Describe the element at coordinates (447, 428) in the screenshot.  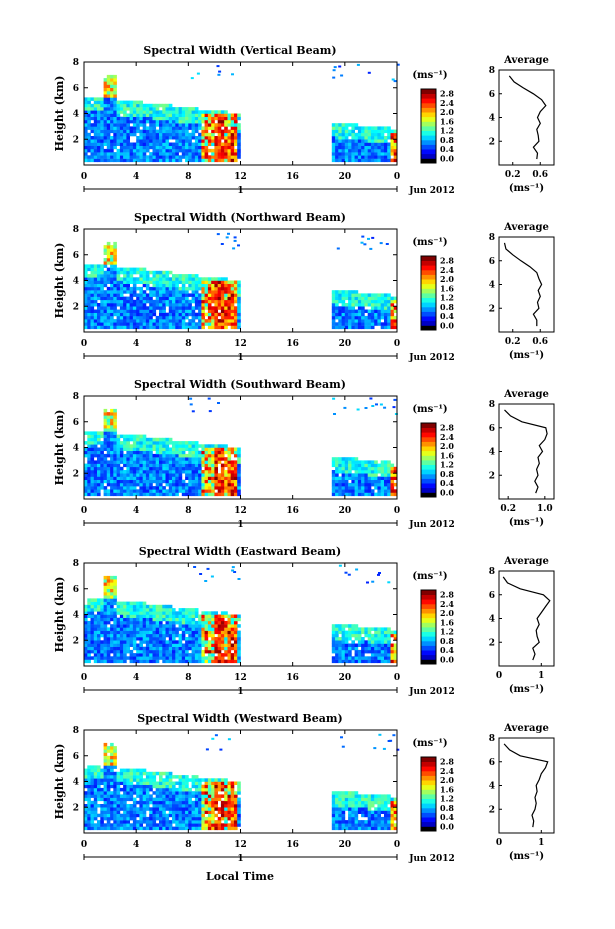
I see `colorbar-tick-label: 2.8` at that location.